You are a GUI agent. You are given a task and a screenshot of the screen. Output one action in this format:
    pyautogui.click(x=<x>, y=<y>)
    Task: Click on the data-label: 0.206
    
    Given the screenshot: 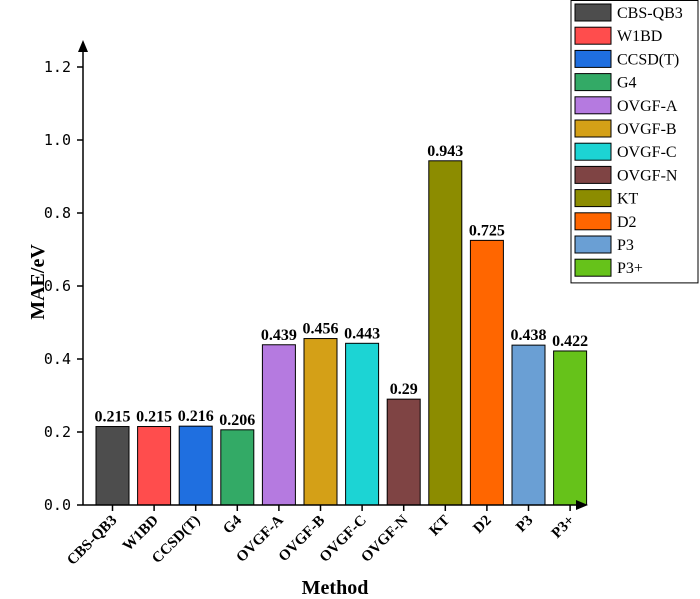 What is the action you would take?
    pyautogui.click(x=237, y=420)
    